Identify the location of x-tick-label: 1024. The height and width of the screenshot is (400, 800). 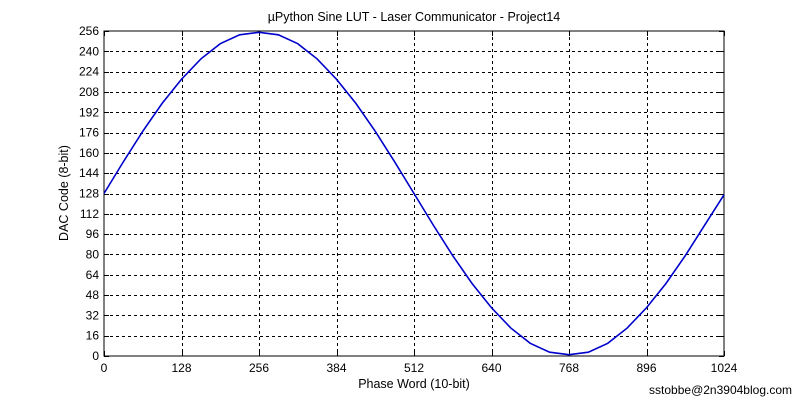
(724, 368).